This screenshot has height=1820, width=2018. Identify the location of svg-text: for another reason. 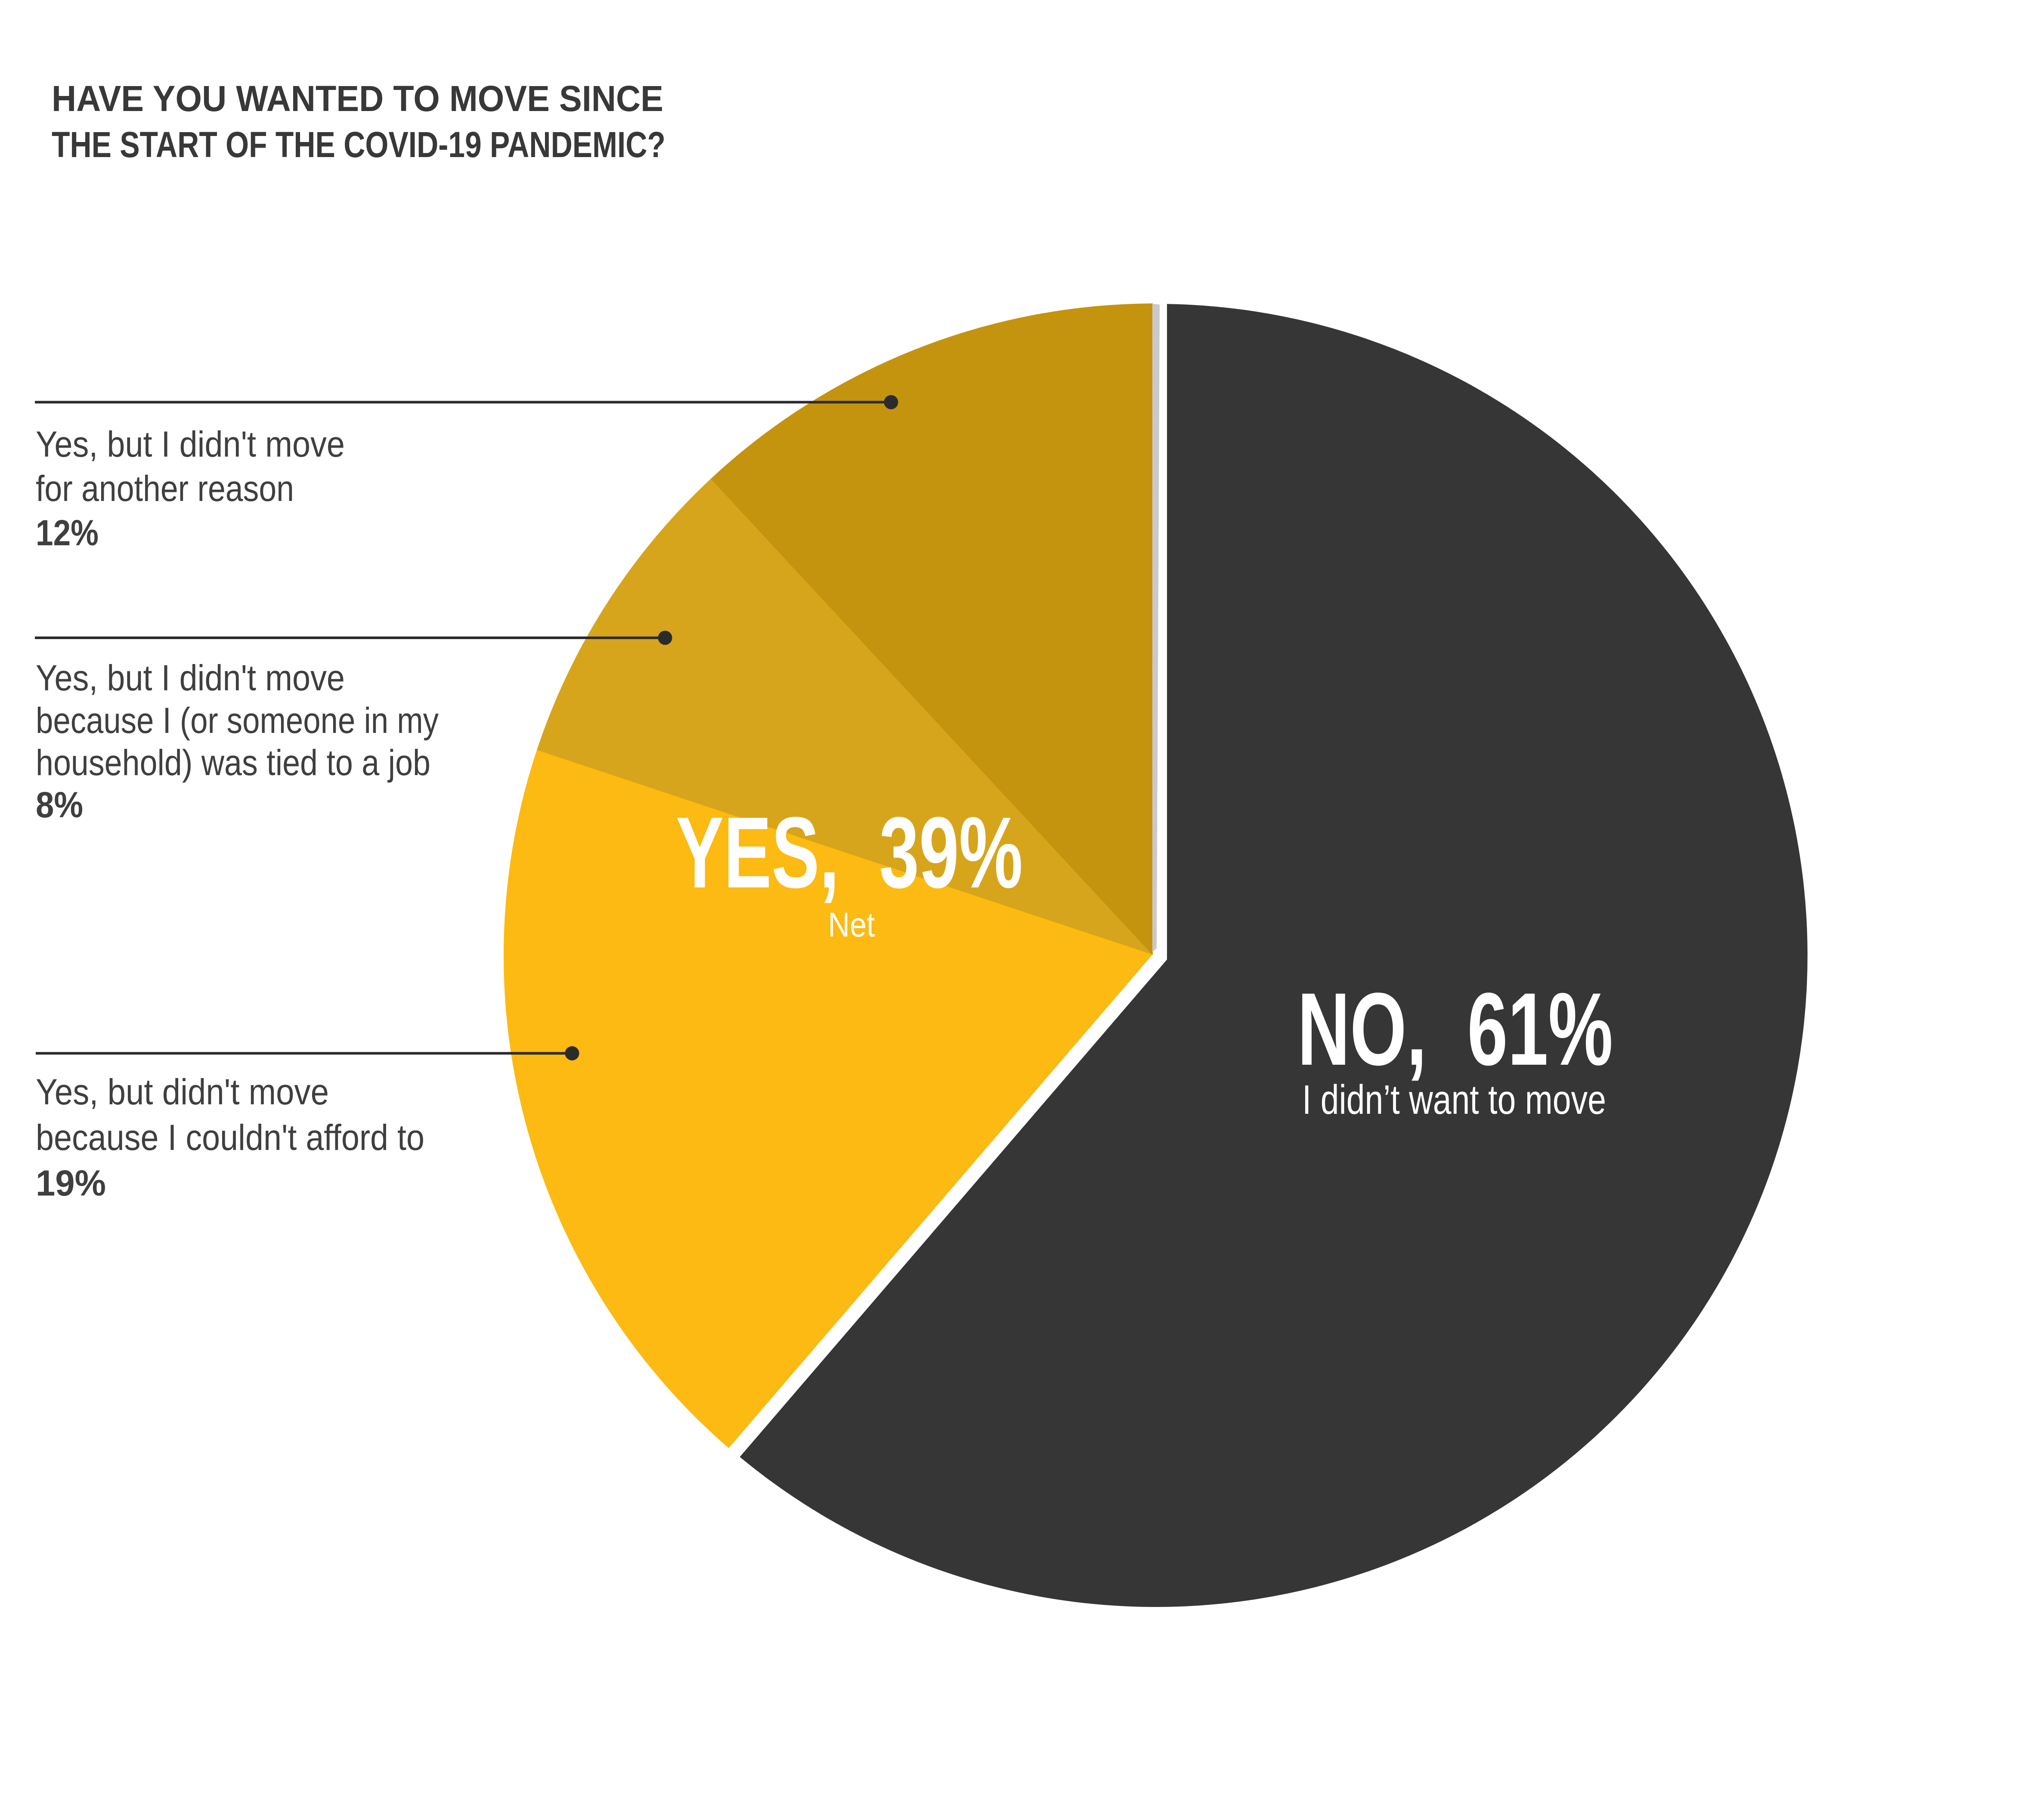
(165, 489).